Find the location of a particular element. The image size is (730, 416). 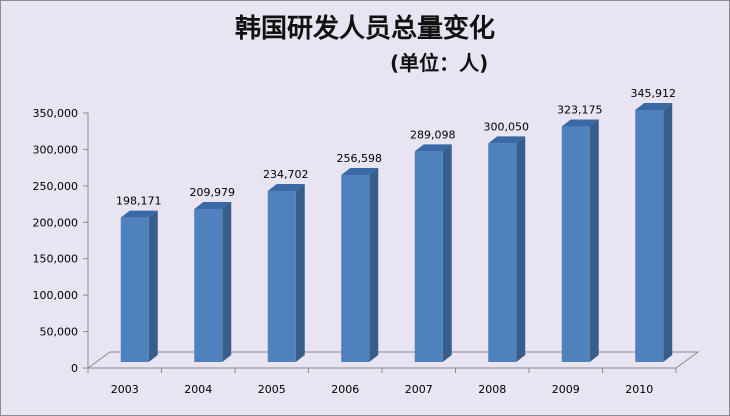

y-tick-label: 0 is located at coordinates (74, 368).